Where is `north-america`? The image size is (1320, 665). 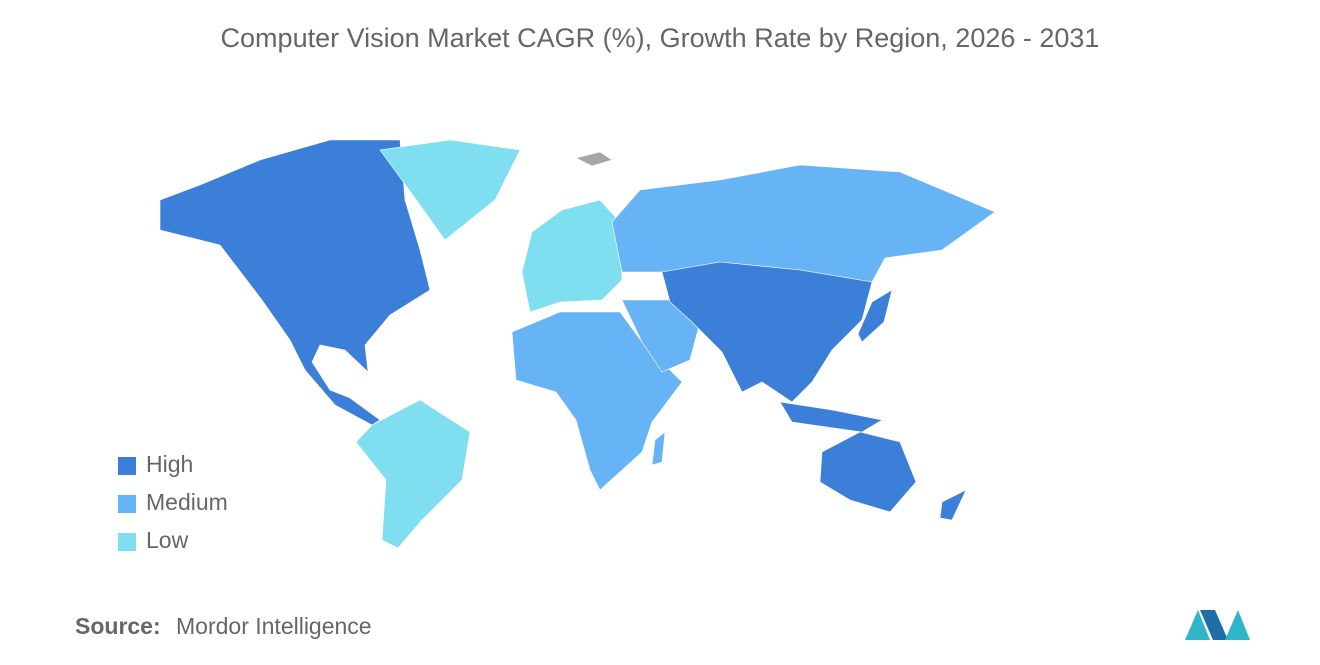 north-america is located at coordinates (295, 282).